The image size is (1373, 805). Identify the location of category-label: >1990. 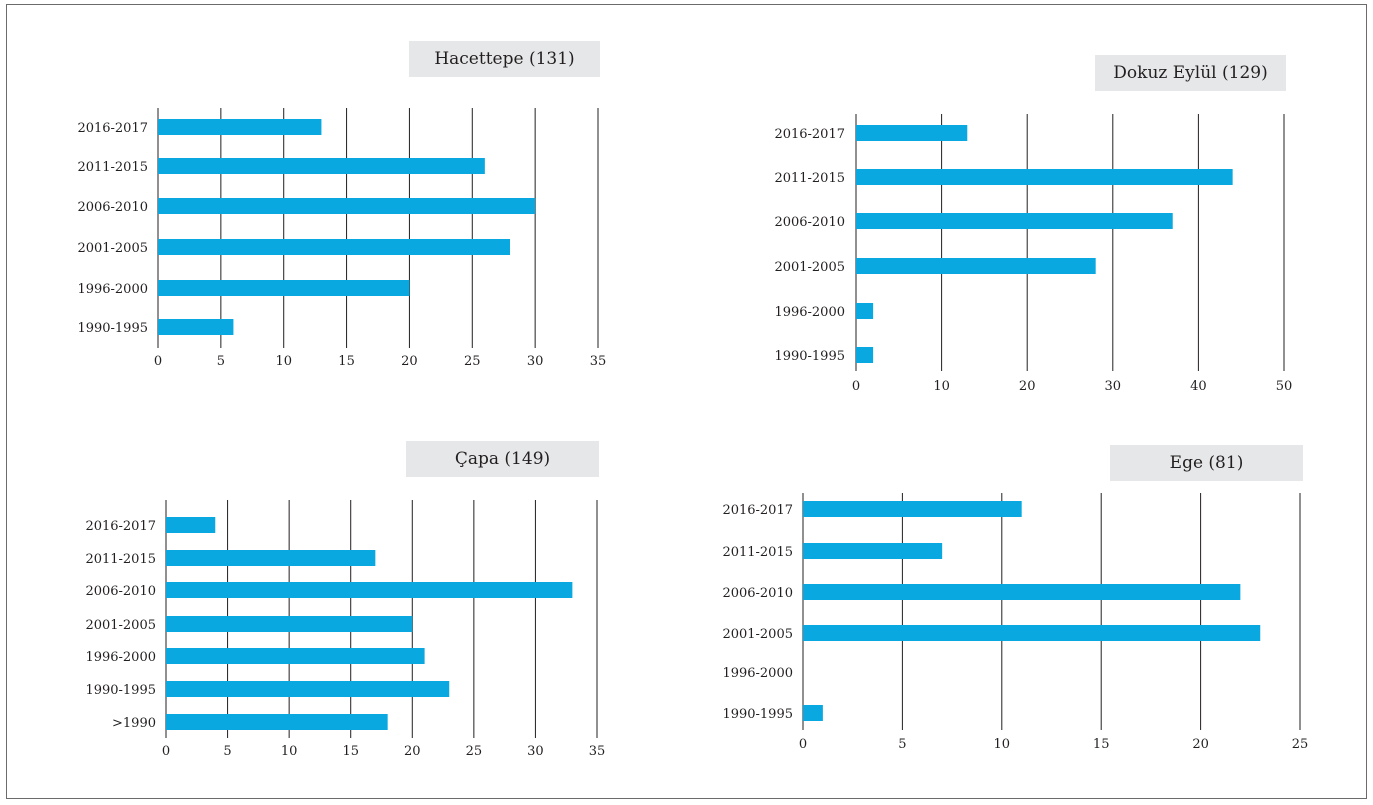
(134, 723).